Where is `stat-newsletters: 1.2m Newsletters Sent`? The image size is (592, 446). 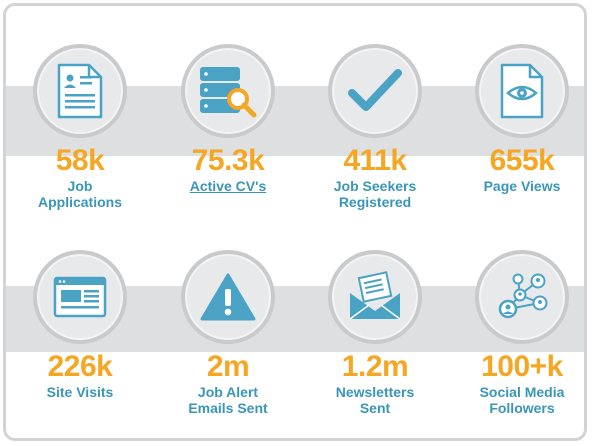 stat-newsletters: 1.2m Newsletters Sent is located at coordinates (375, 333).